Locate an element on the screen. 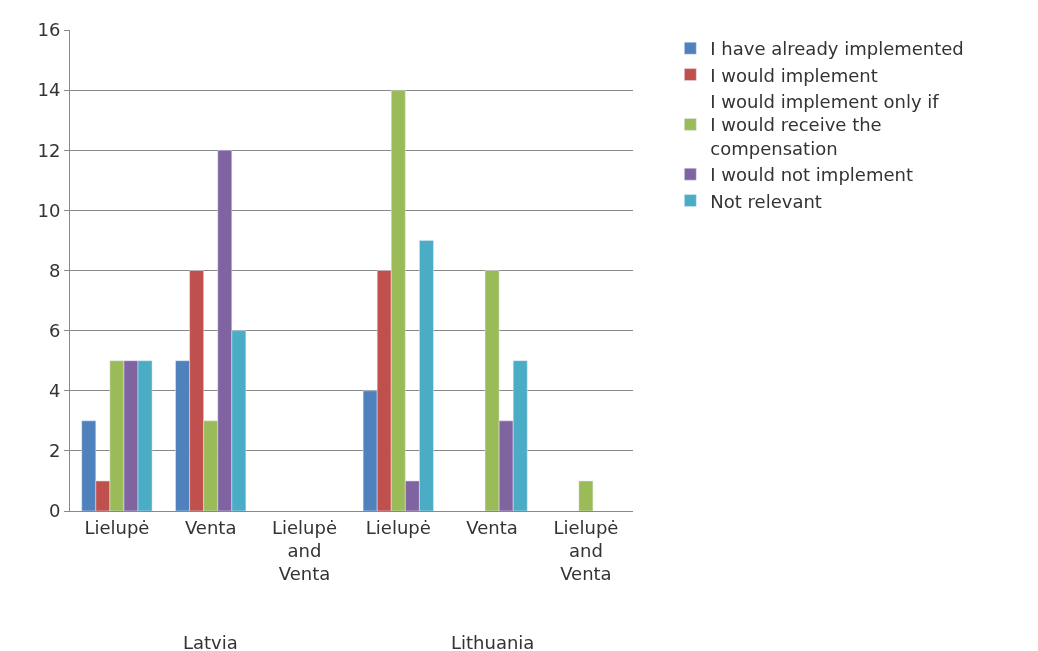 The image size is (1038, 651). legend-label: Not relevant is located at coordinates (766, 201).